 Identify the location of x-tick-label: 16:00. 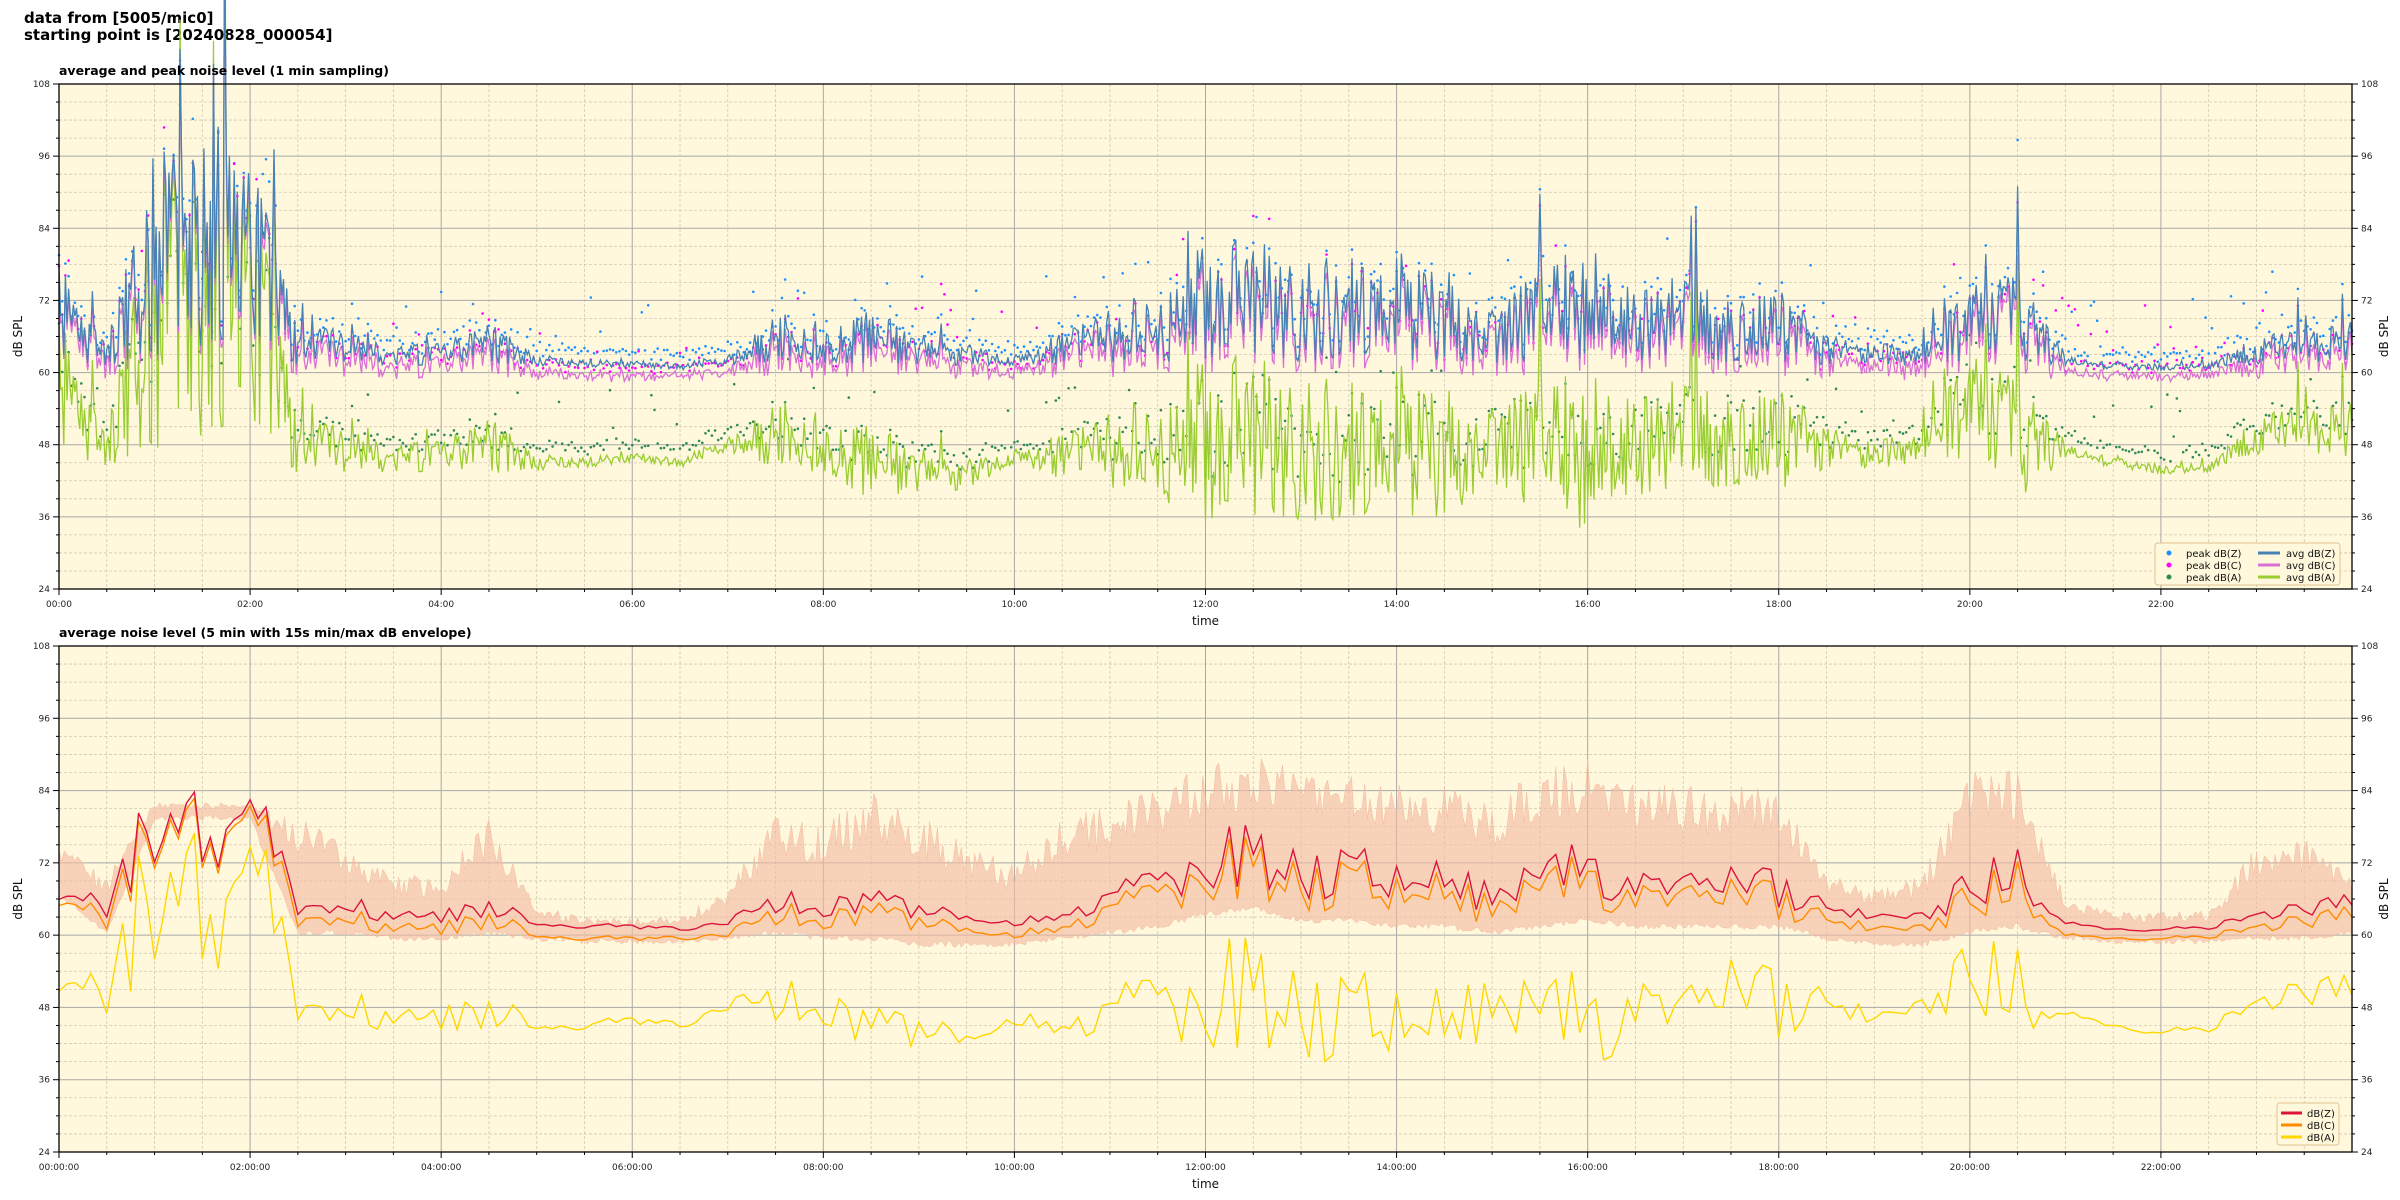
(1588, 605).